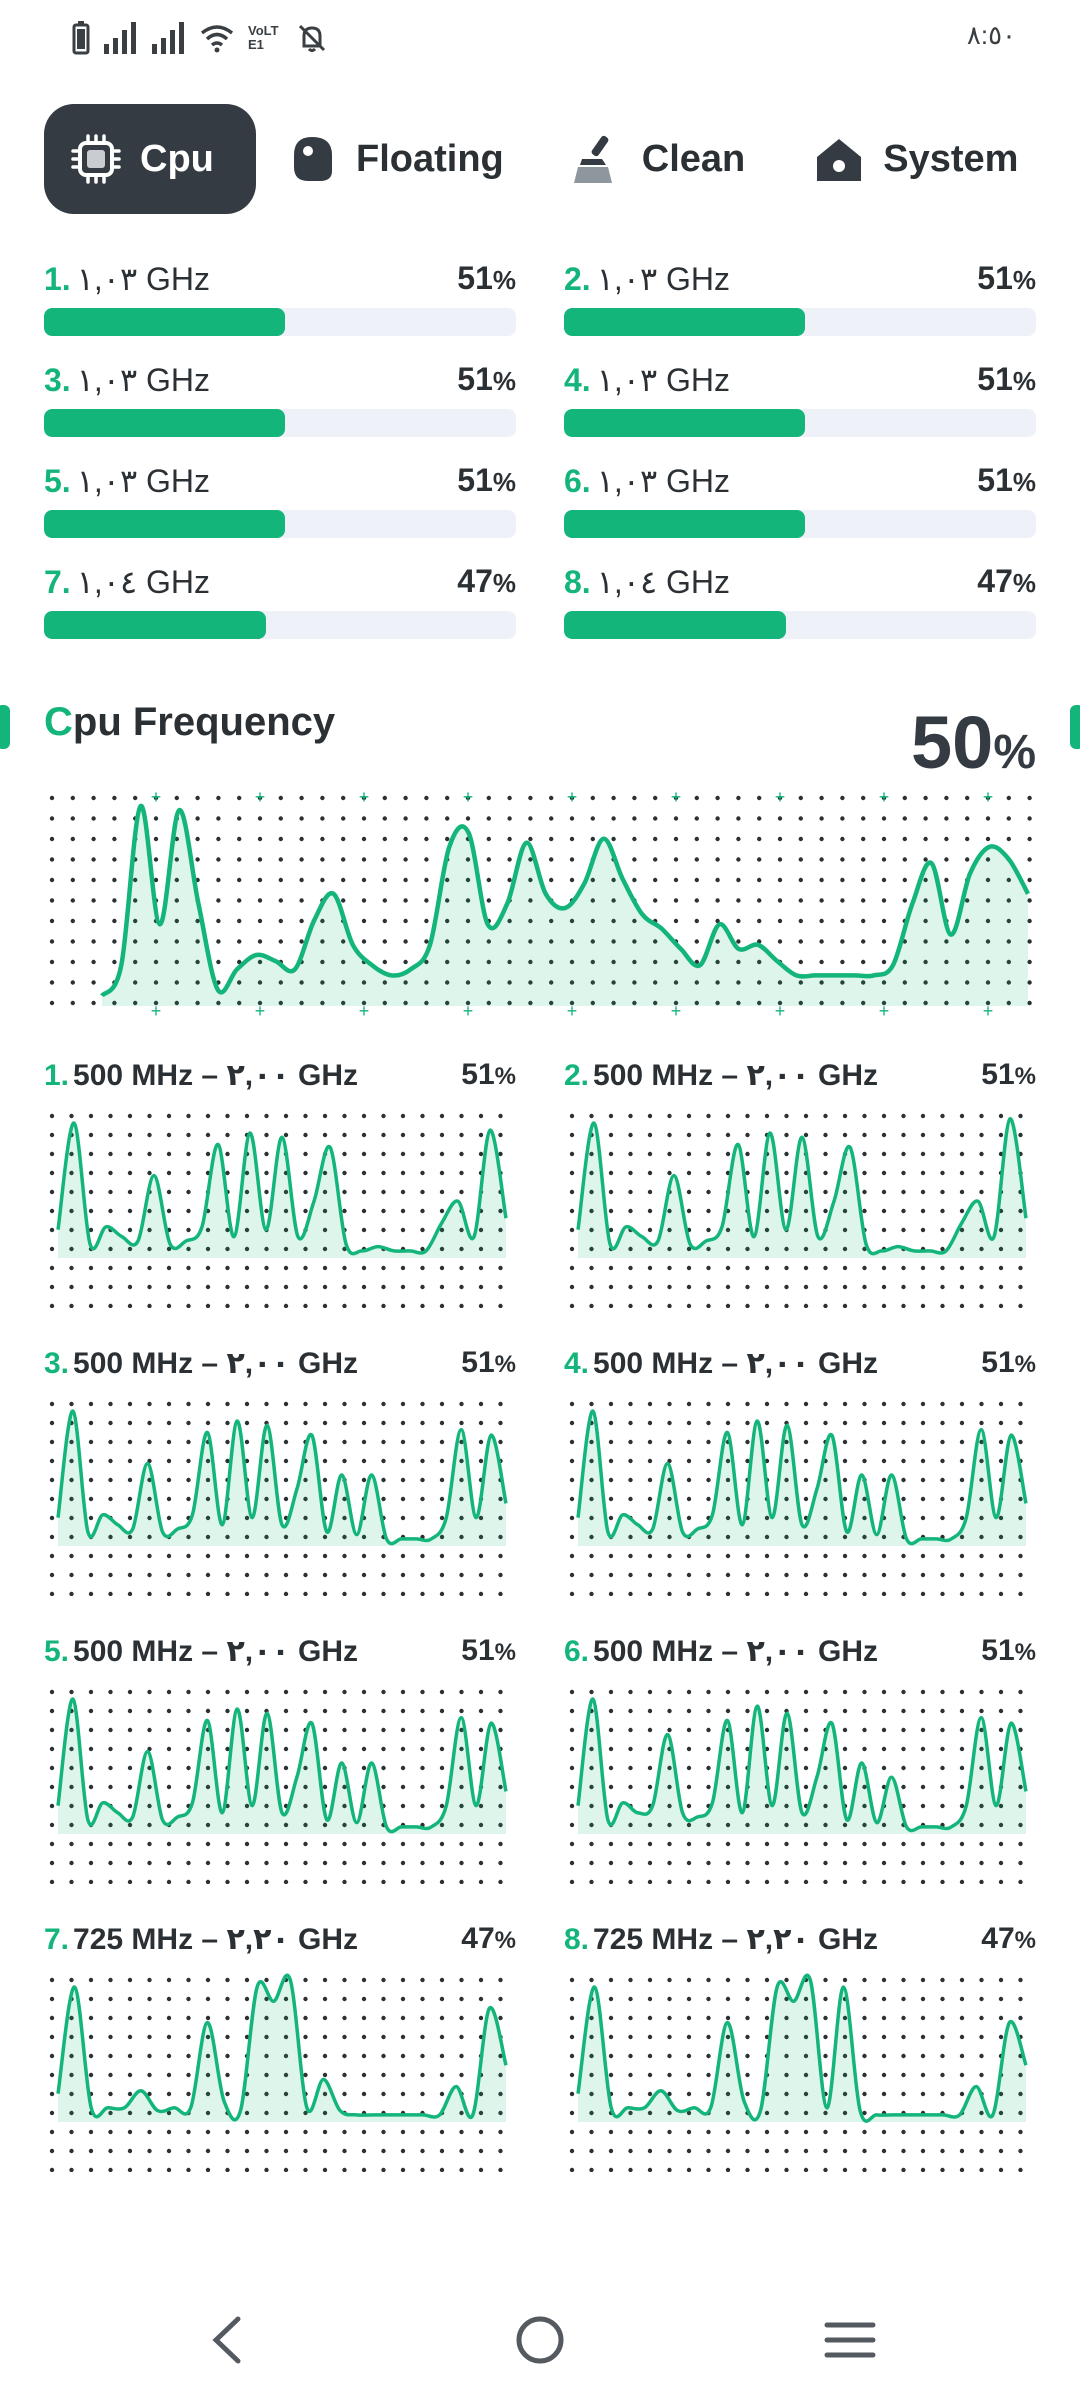 The width and height of the screenshot is (1080, 2408). I want to click on tab-clean: Clean, so click(658, 159).